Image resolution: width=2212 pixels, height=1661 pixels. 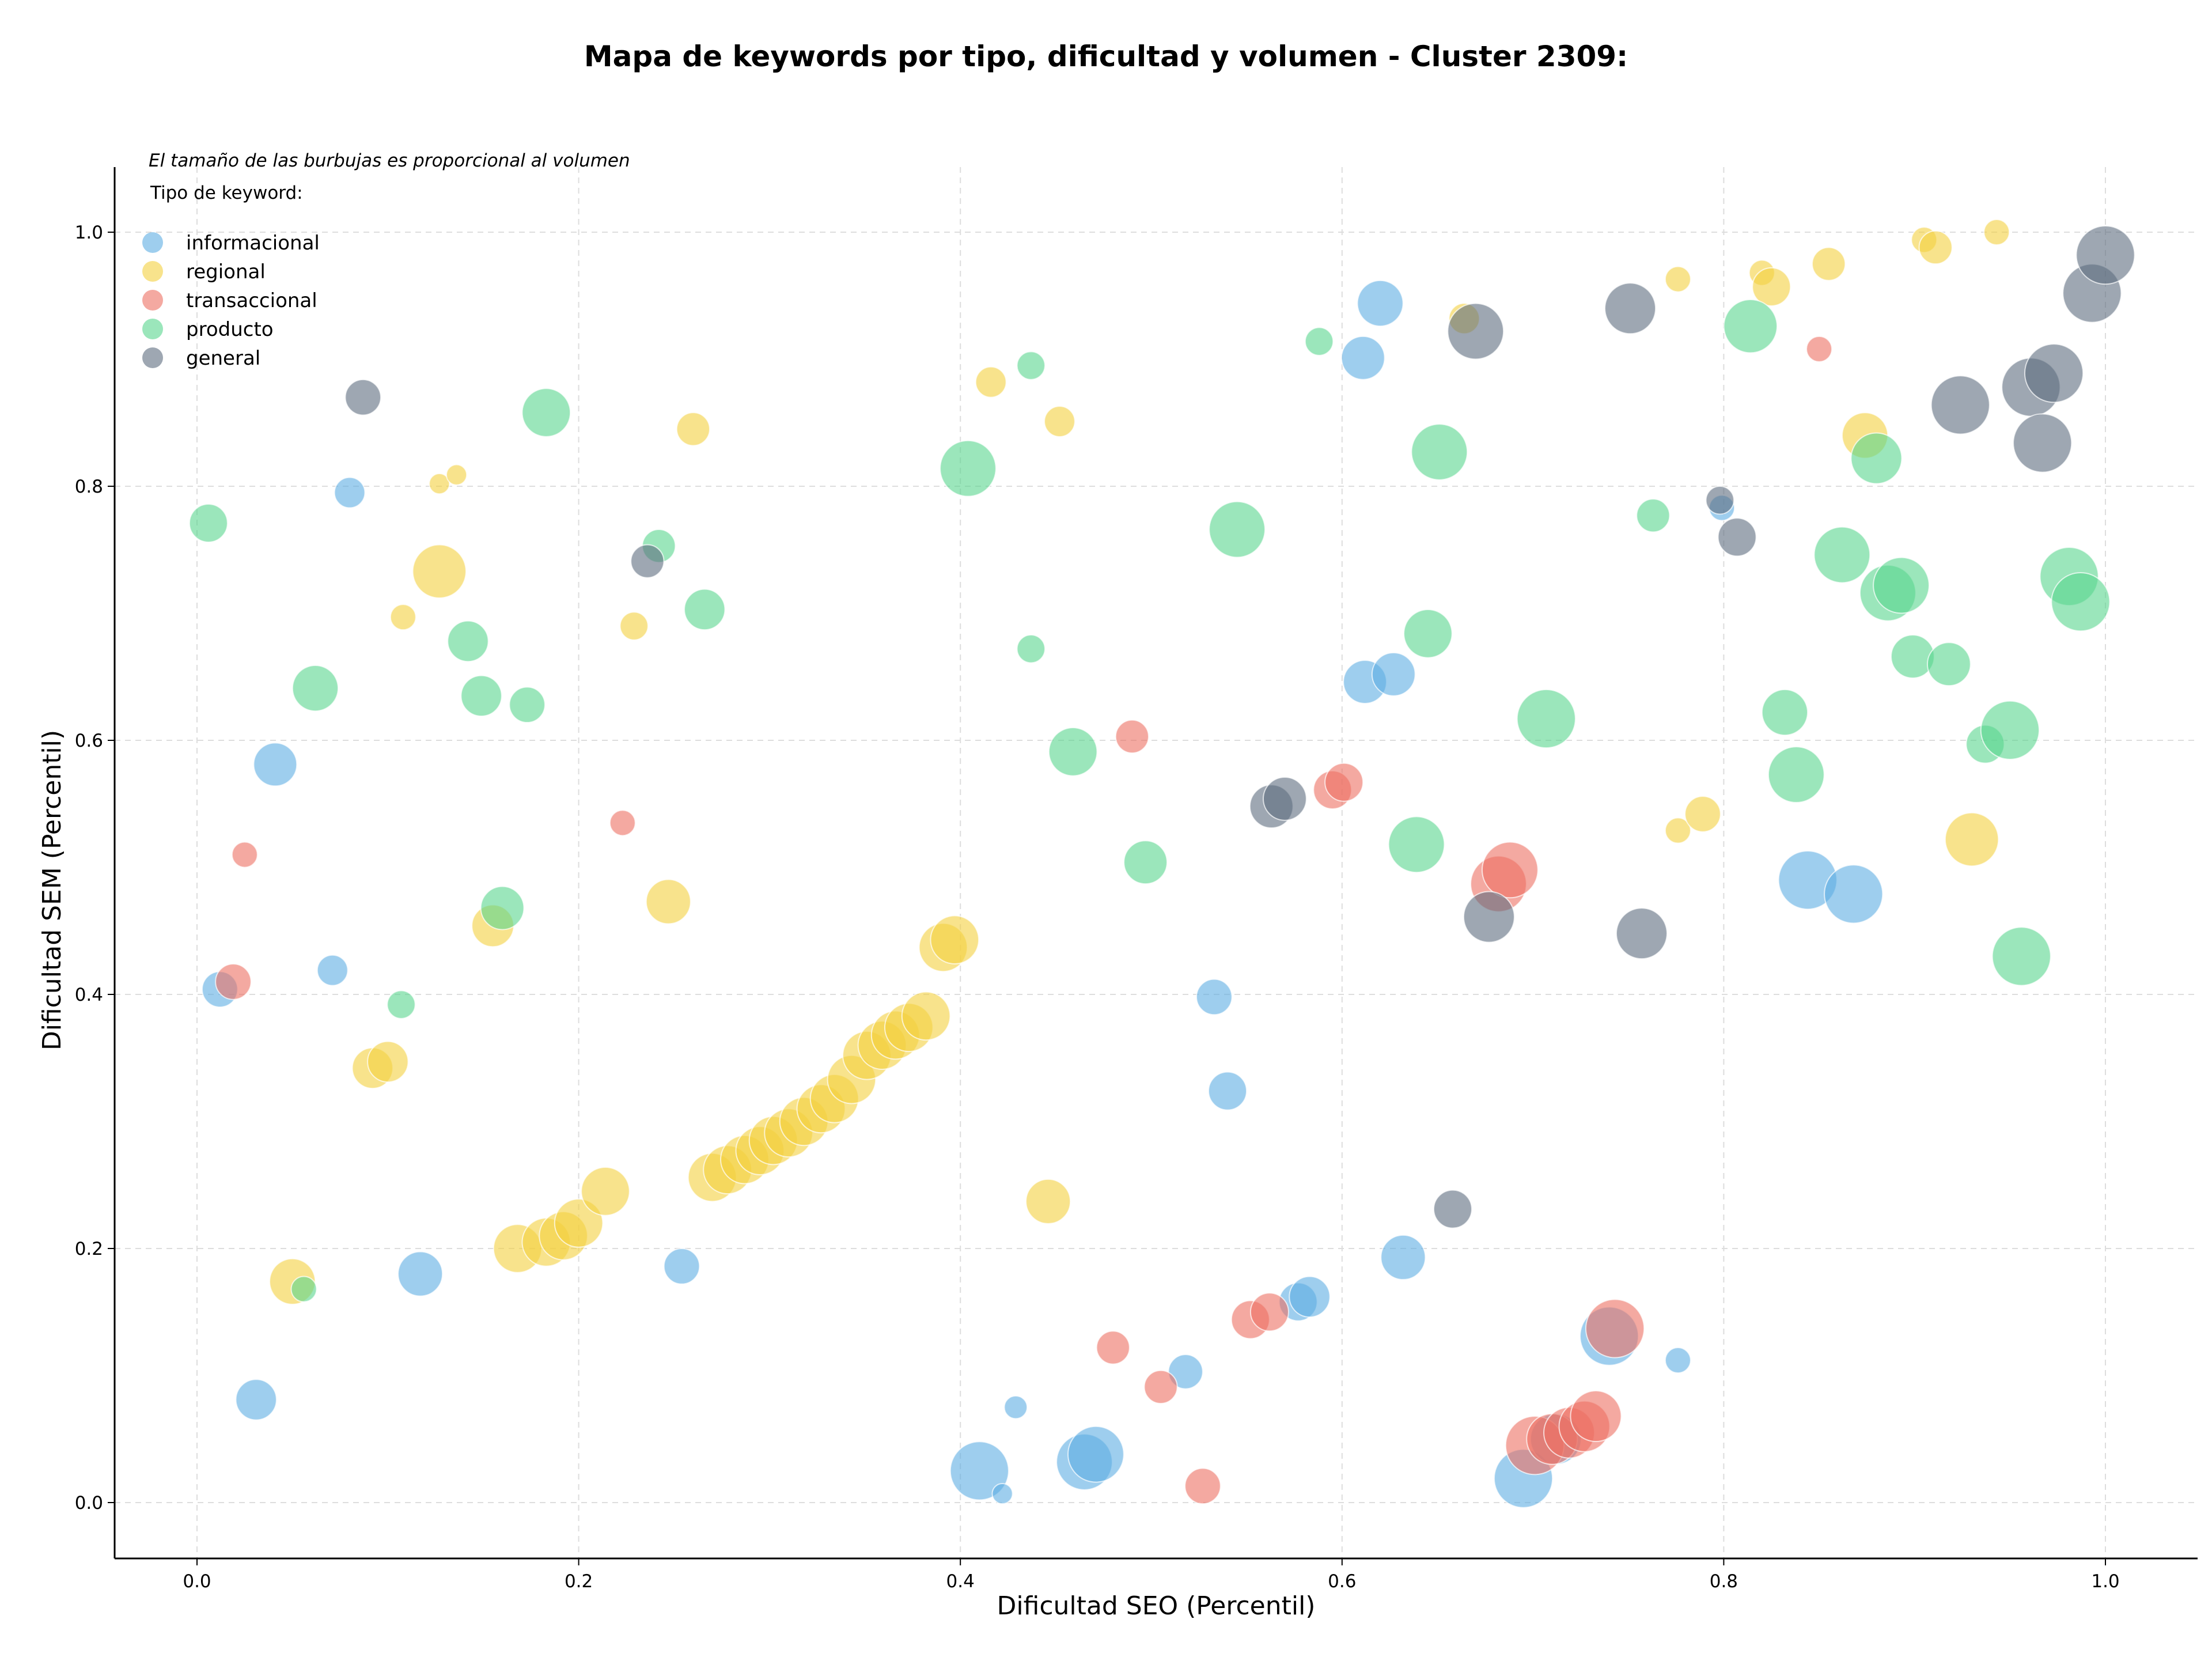 I want to click on x-axis-ticks: 0.0 0.2 0.4 0.6 0.8 1.0, so click(x=1151, y=1575).